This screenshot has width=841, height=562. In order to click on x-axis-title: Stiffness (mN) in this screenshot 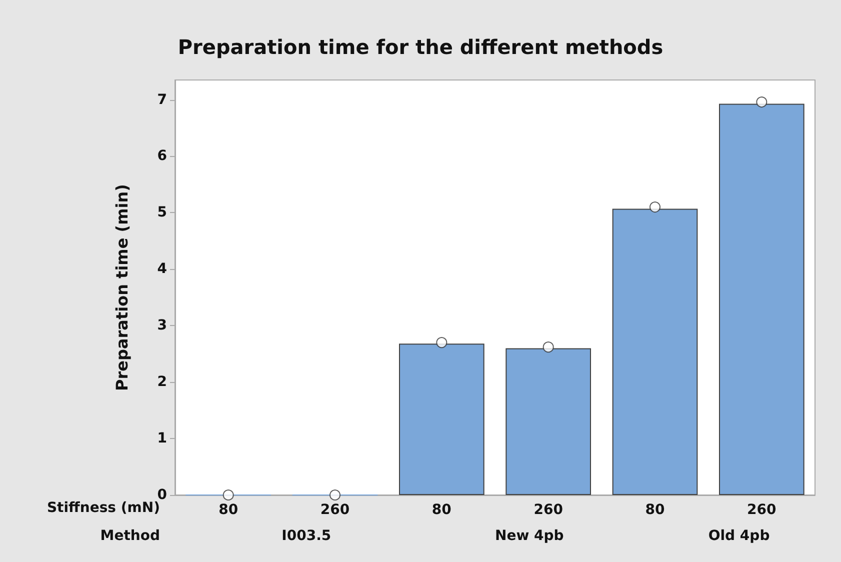, I will do `click(103, 508)`.